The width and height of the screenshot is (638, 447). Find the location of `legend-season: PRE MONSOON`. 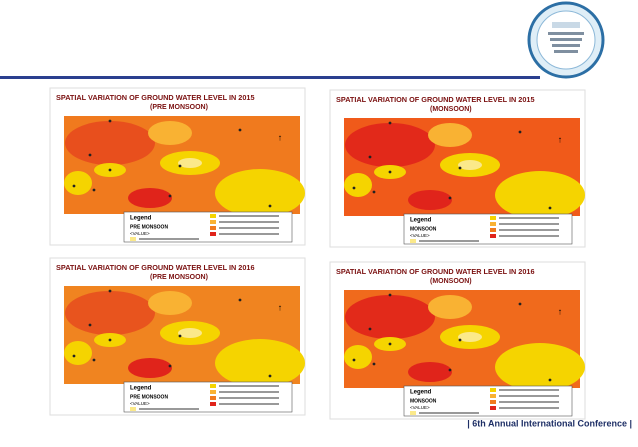

legend-season: PRE MONSOON is located at coordinates (149, 227).